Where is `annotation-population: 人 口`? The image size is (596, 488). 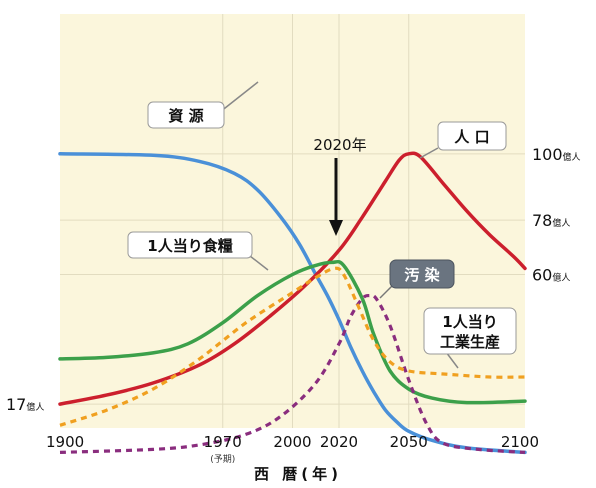 annotation-population: 人 口 is located at coordinates (463, 140).